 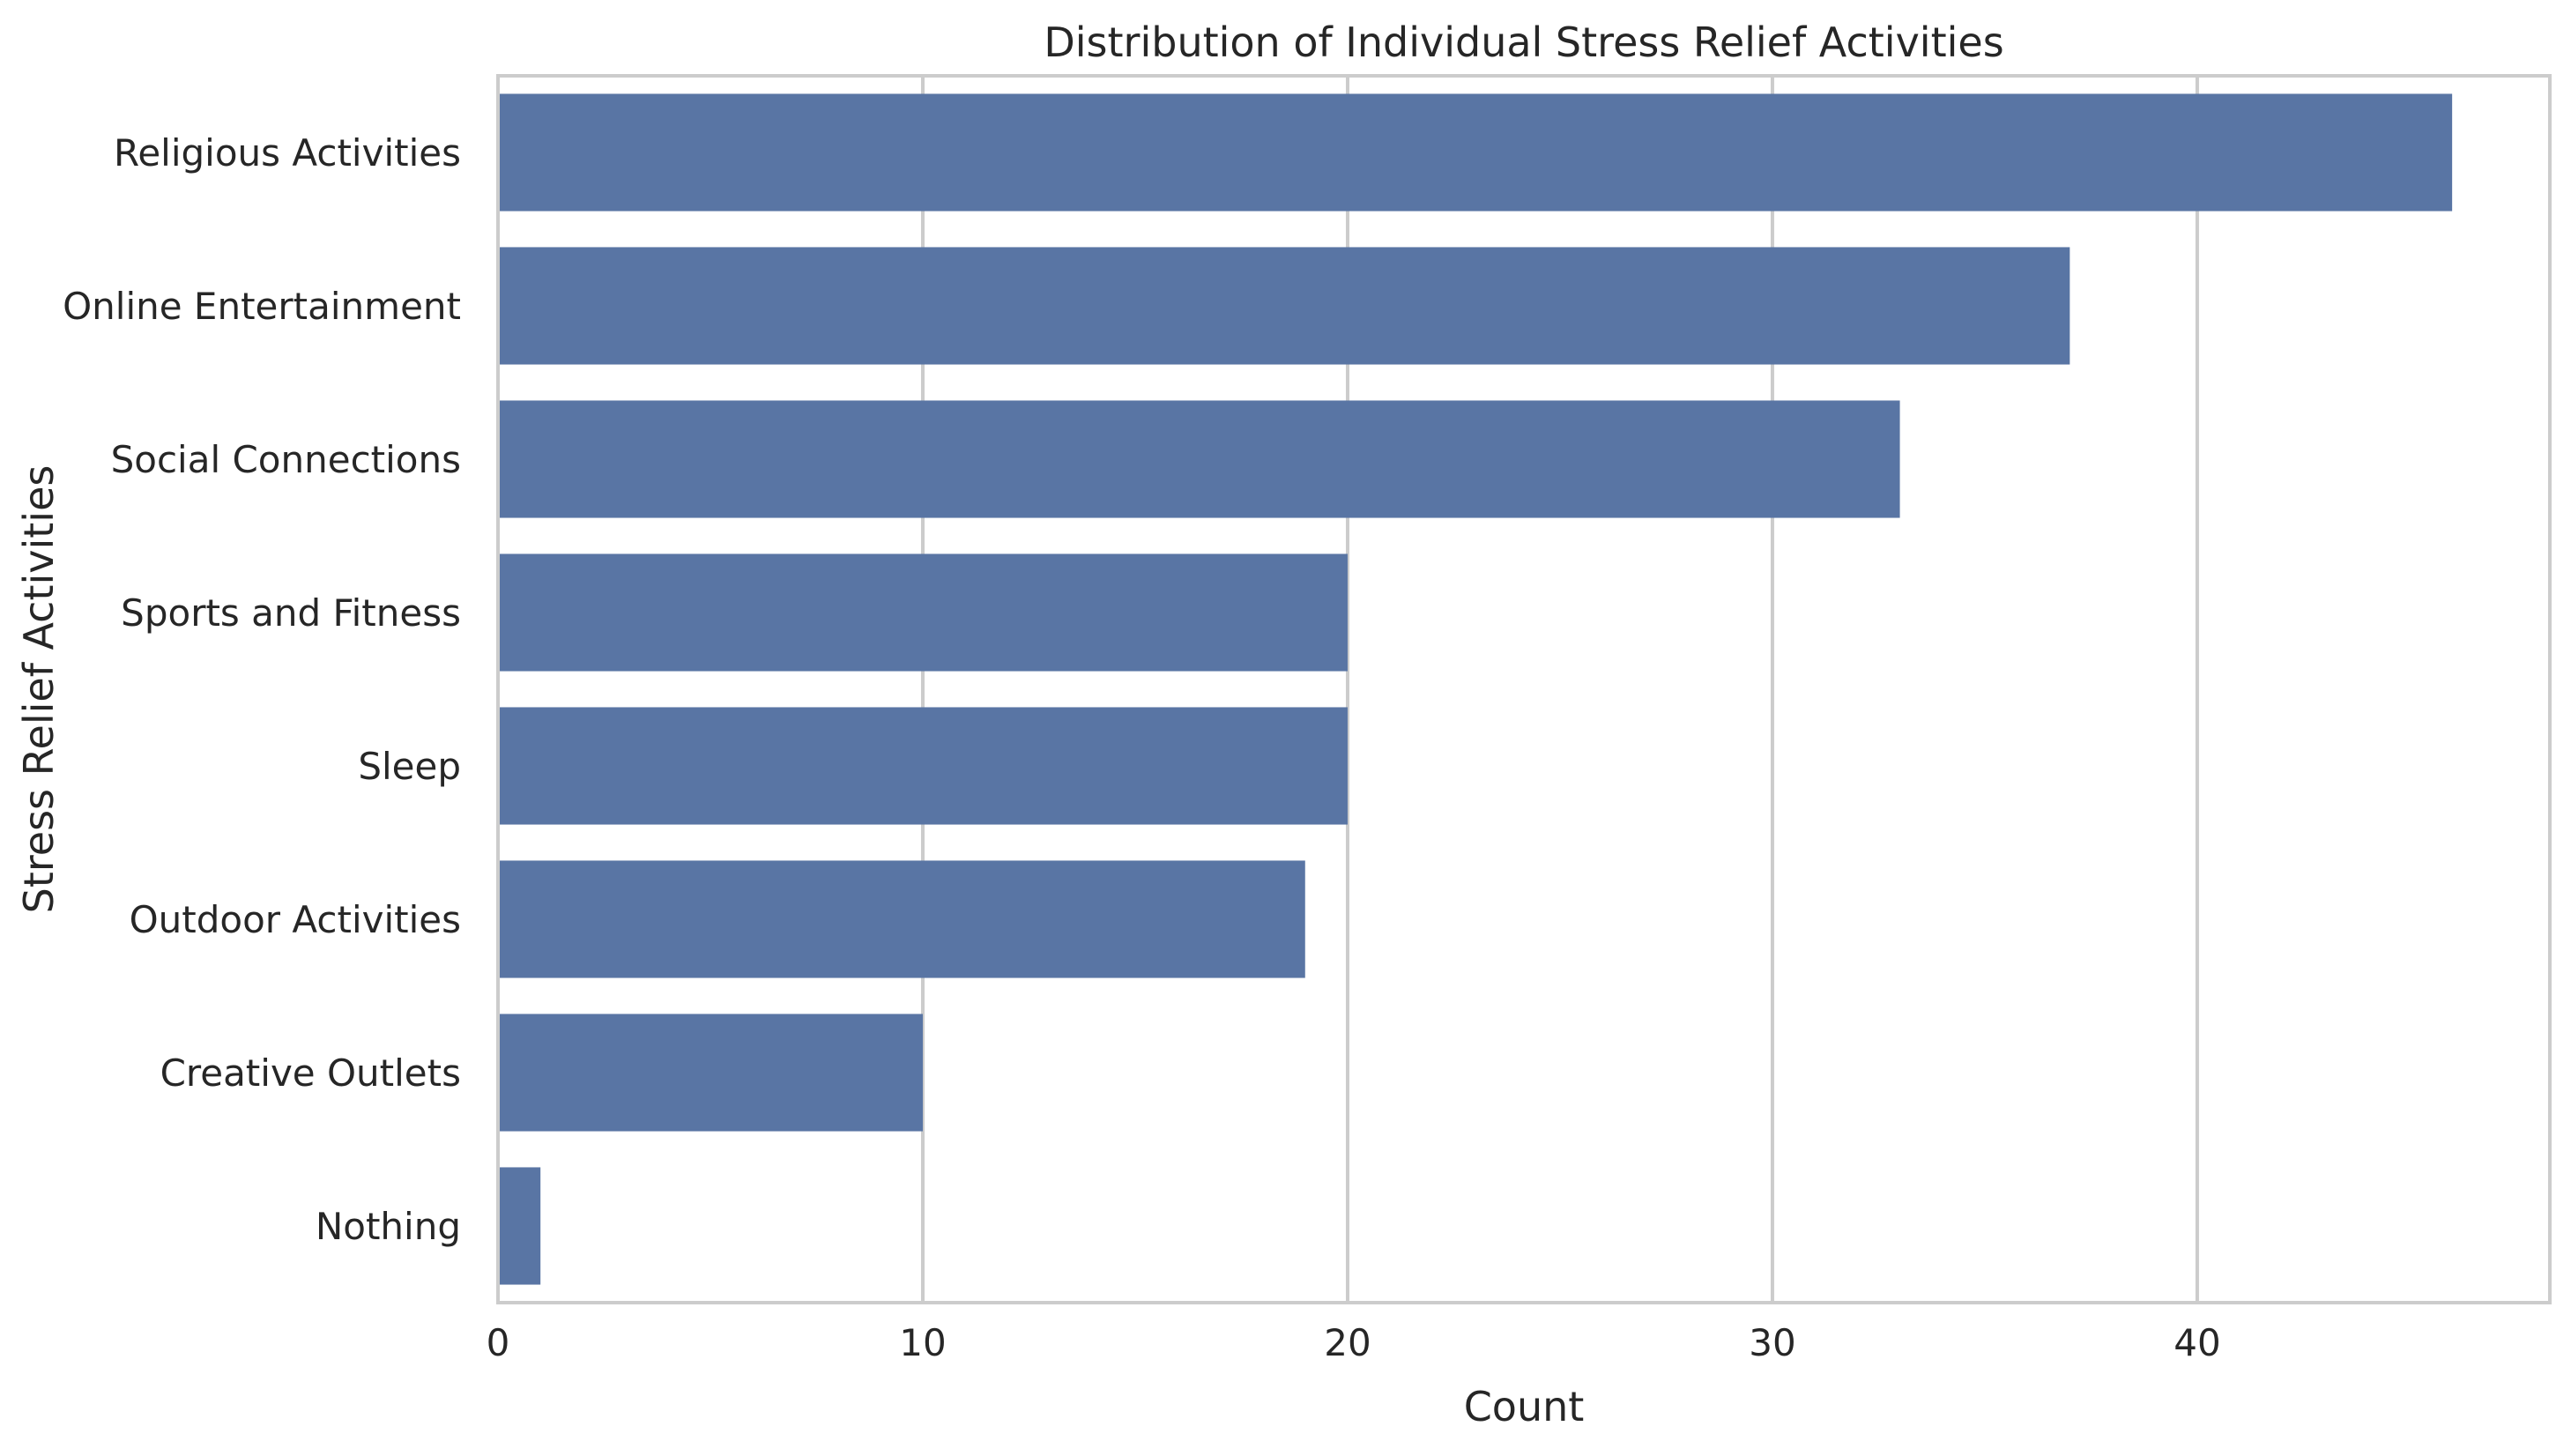 I want to click on y-tick-label: Online Entertainment, so click(x=262, y=306).